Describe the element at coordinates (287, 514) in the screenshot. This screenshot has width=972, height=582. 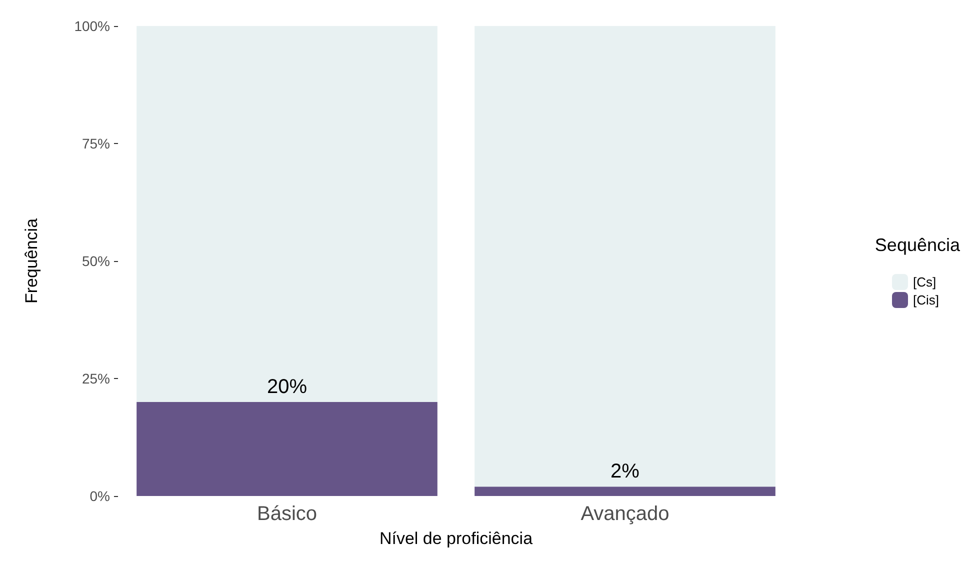
I see `x-tick-label: Básico` at that location.